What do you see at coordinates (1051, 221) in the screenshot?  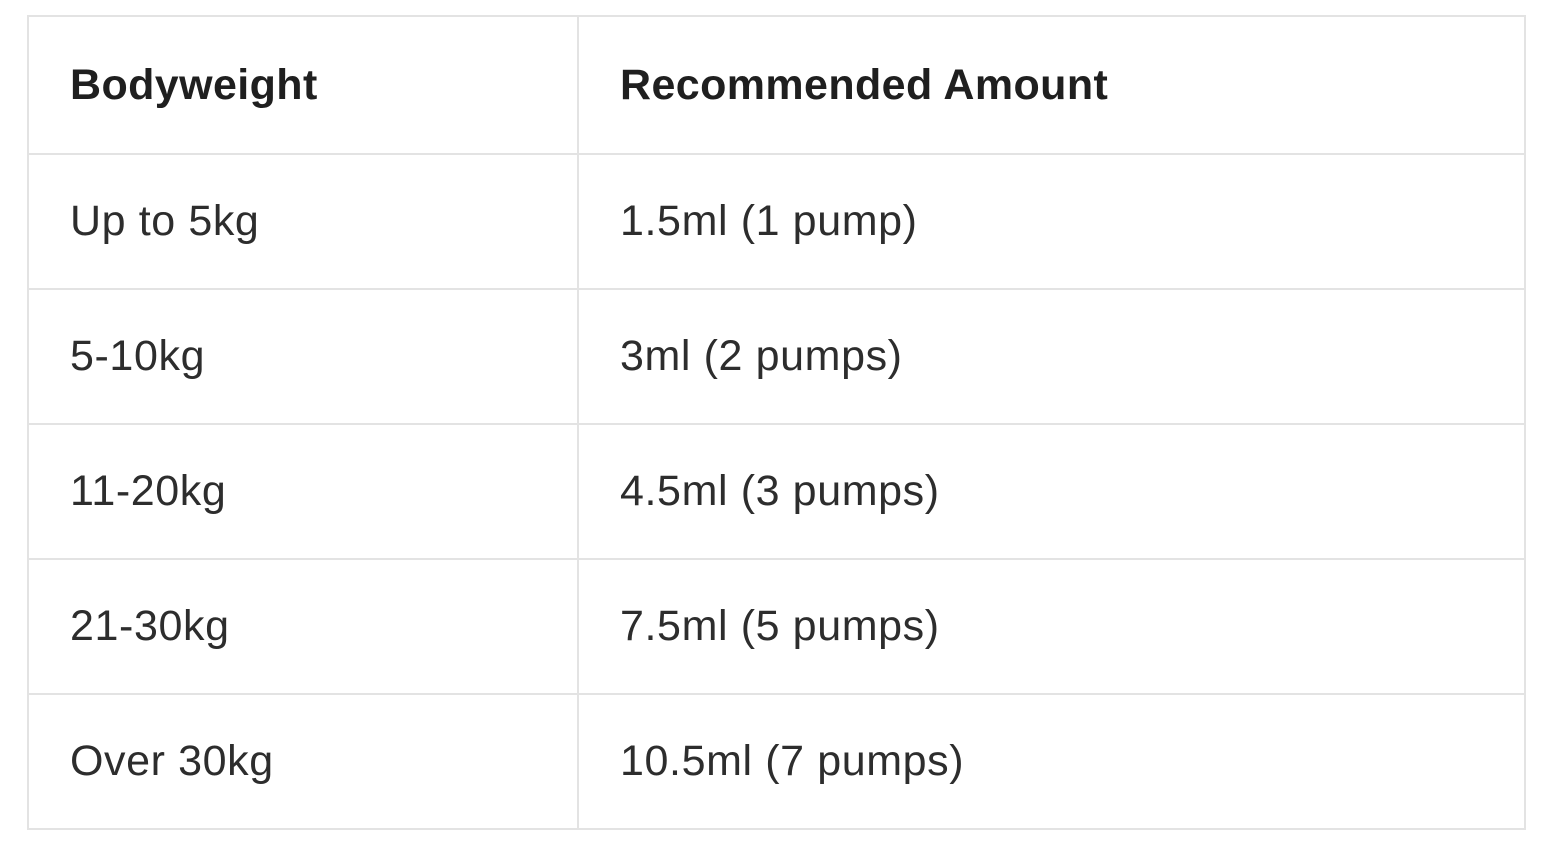 I see `amount-cell: 1.5ml (1 pump)` at bounding box center [1051, 221].